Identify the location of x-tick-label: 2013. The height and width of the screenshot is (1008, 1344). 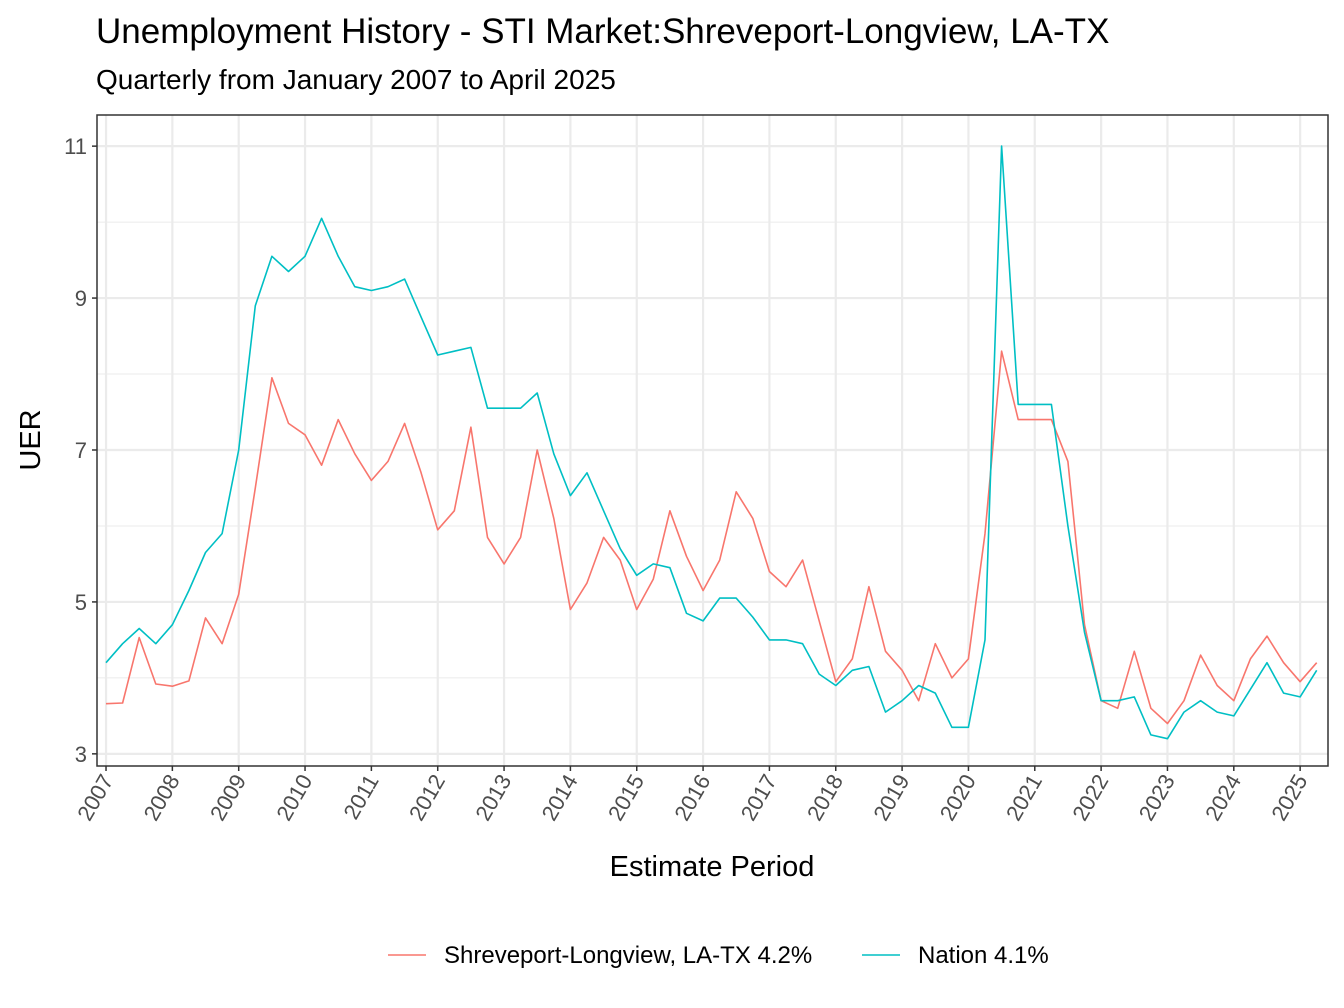
(493, 797).